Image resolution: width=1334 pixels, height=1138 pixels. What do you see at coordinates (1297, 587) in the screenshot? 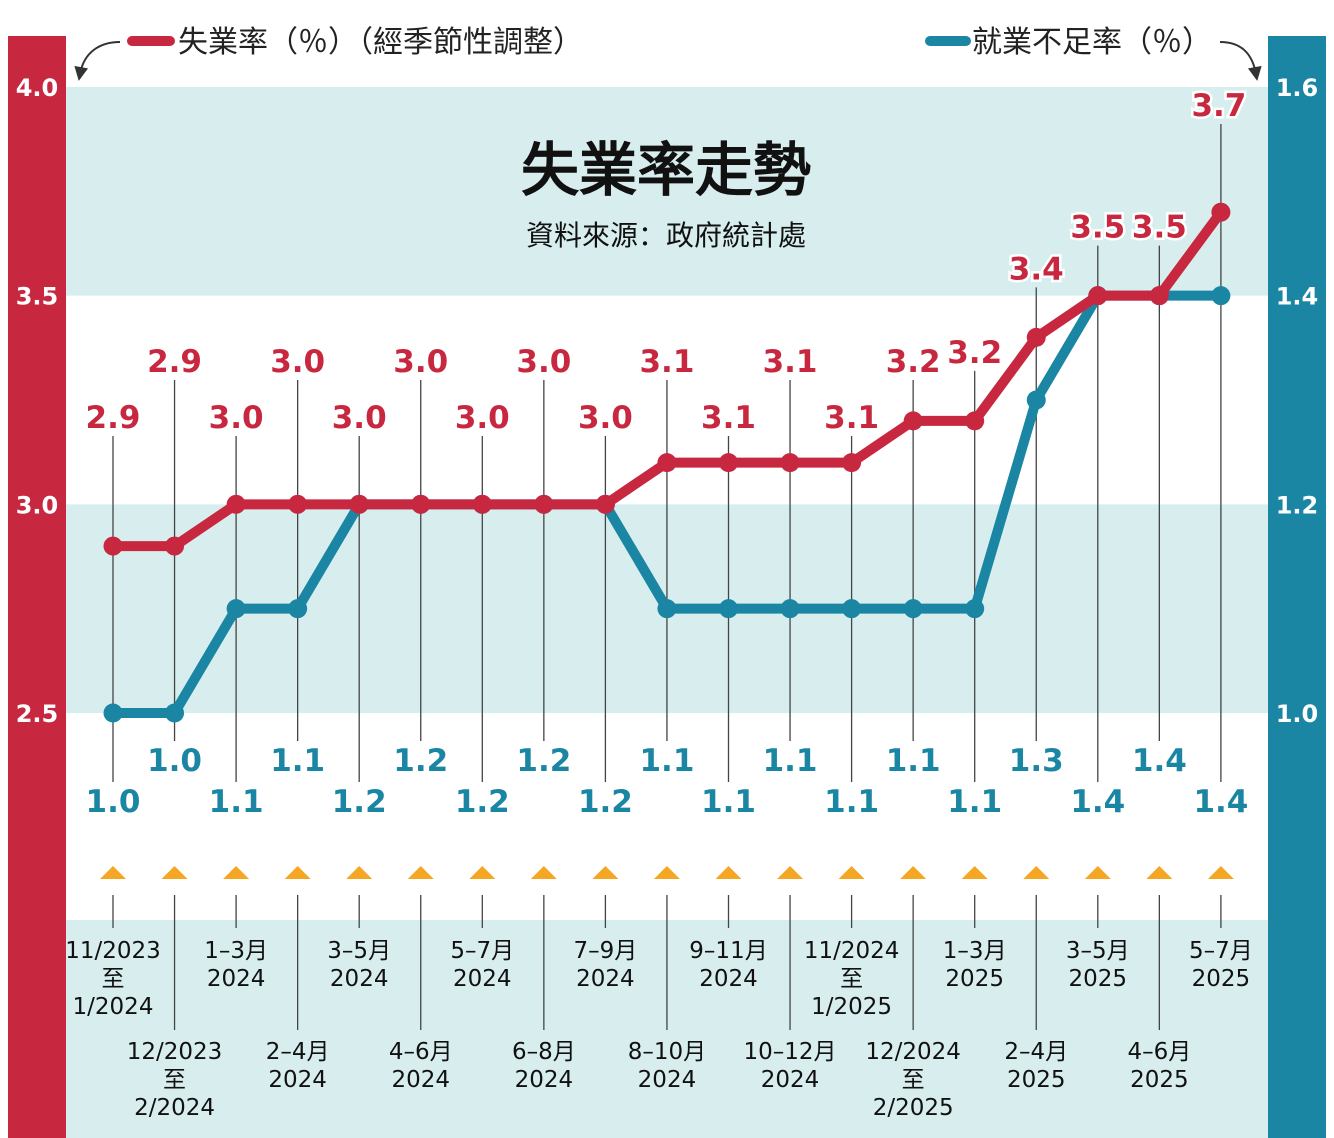
I see `right-axis-bar` at bounding box center [1297, 587].